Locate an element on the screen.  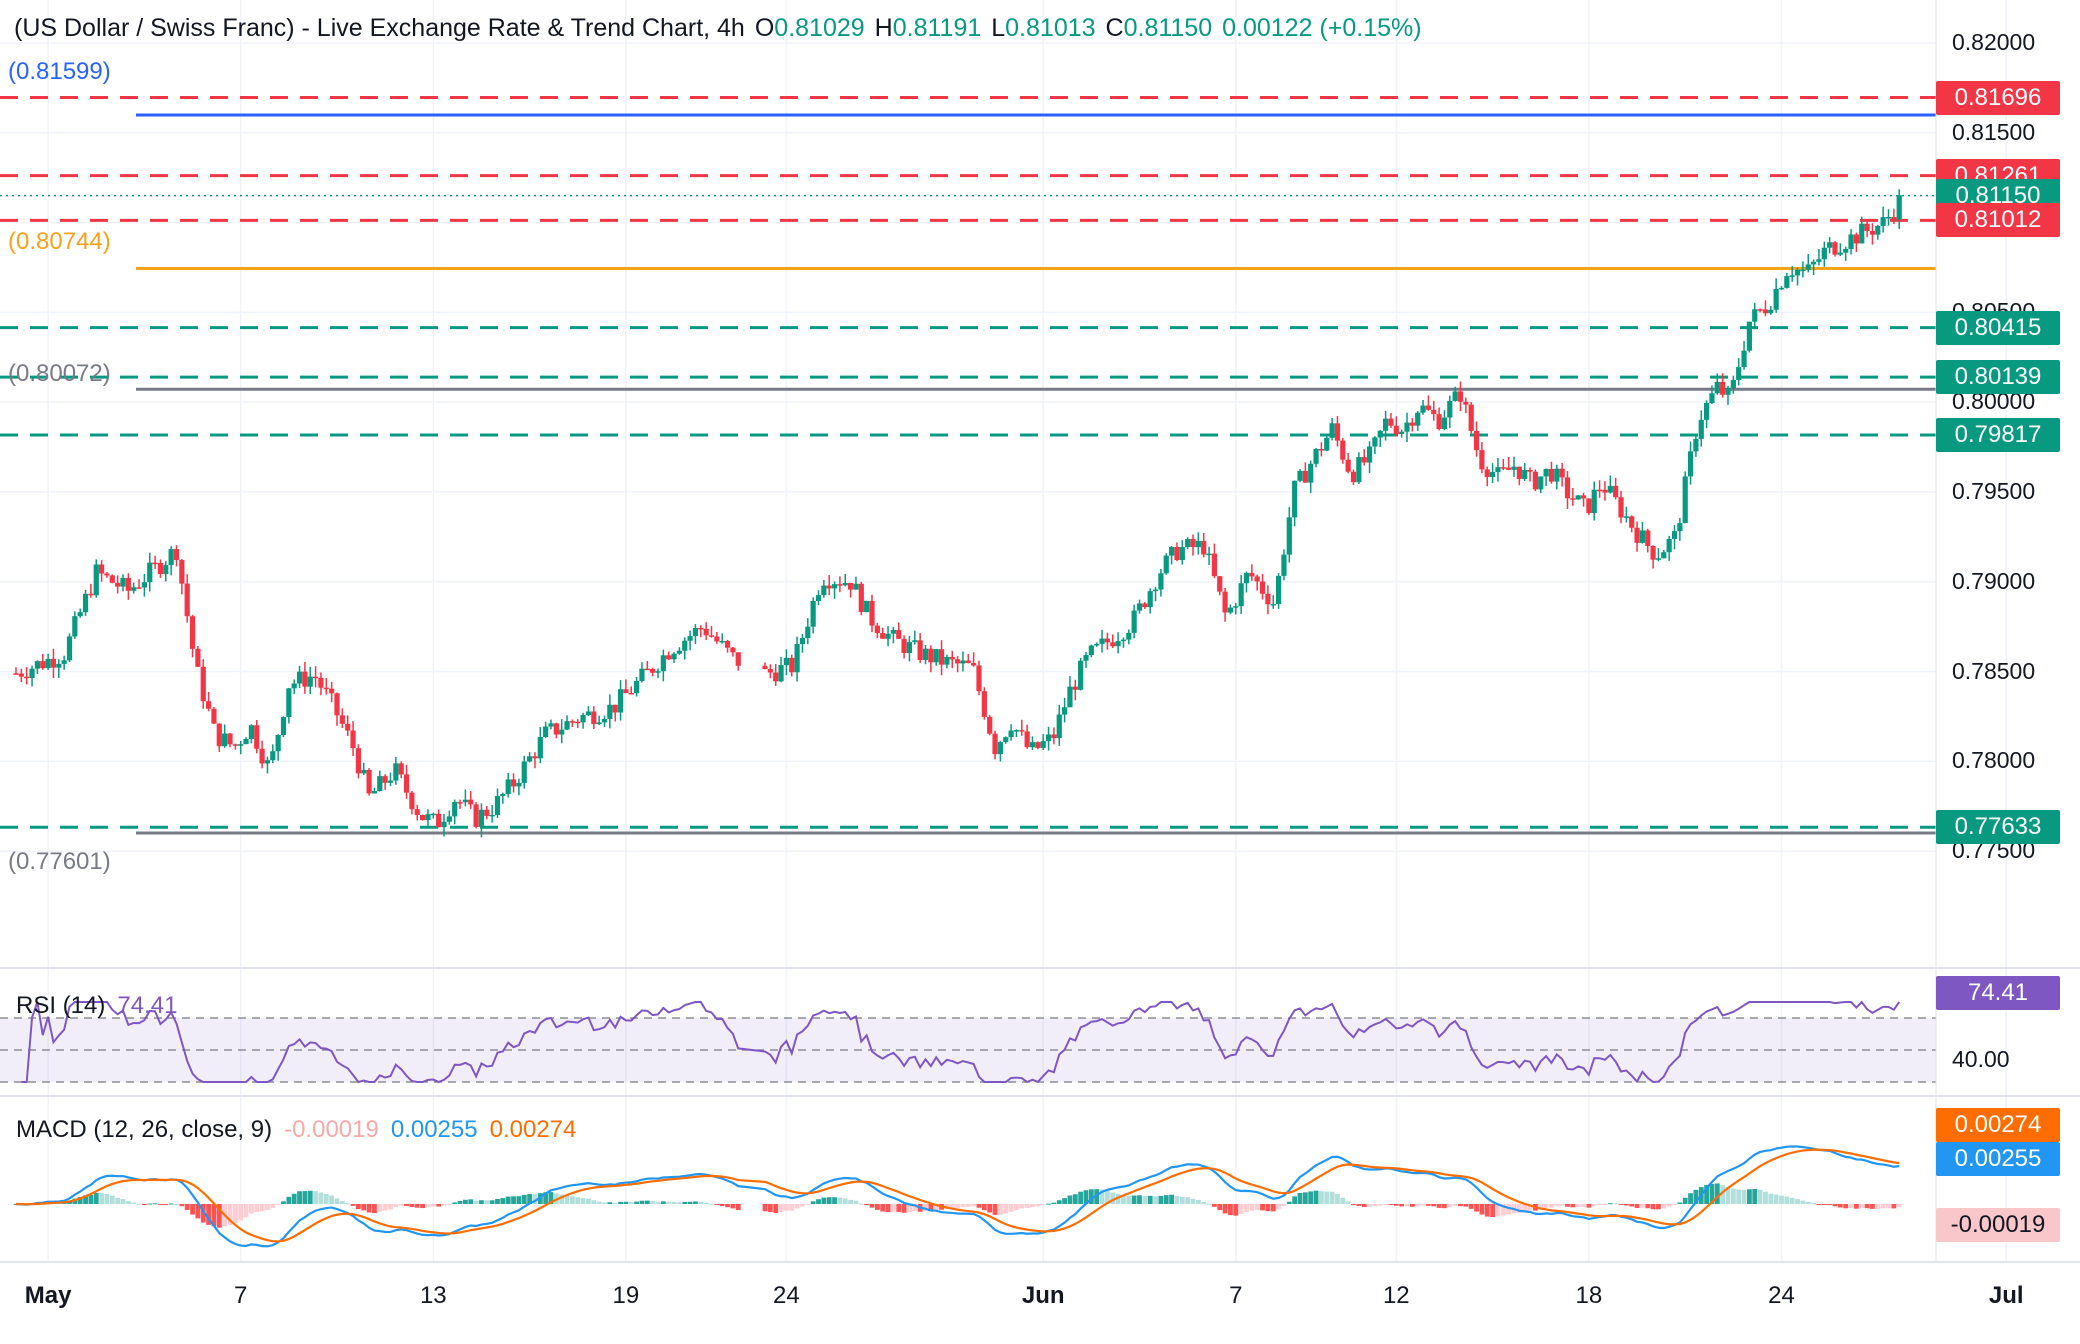
price-axis-label: 0.78000 is located at coordinates (1994, 760).